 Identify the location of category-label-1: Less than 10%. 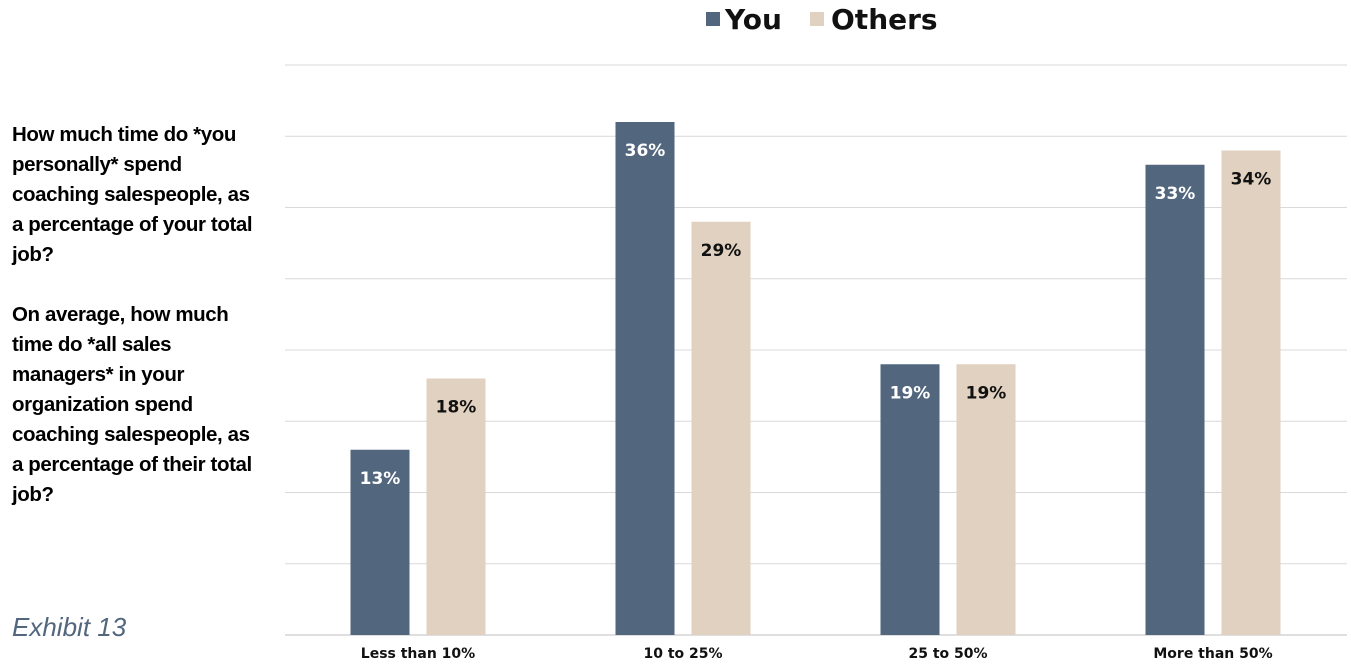
(418, 654).